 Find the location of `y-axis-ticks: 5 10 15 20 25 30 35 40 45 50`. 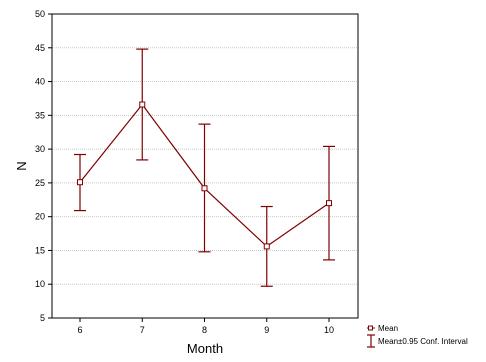

y-axis-ticks: 5 10 15 20 25 30 35 40 45 50 is located at coordinates (43, 166).